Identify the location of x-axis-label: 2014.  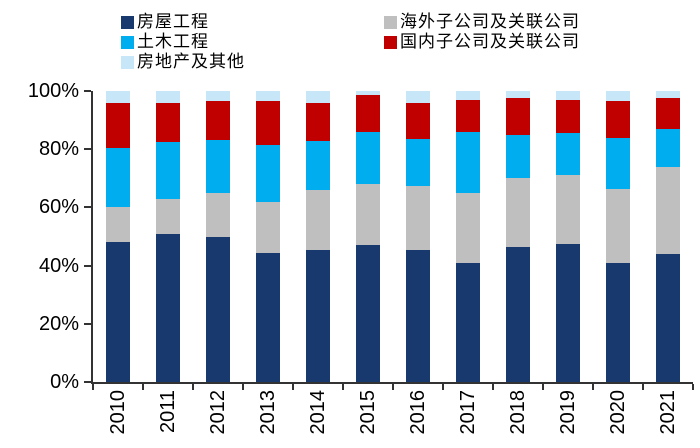
(318, 412).